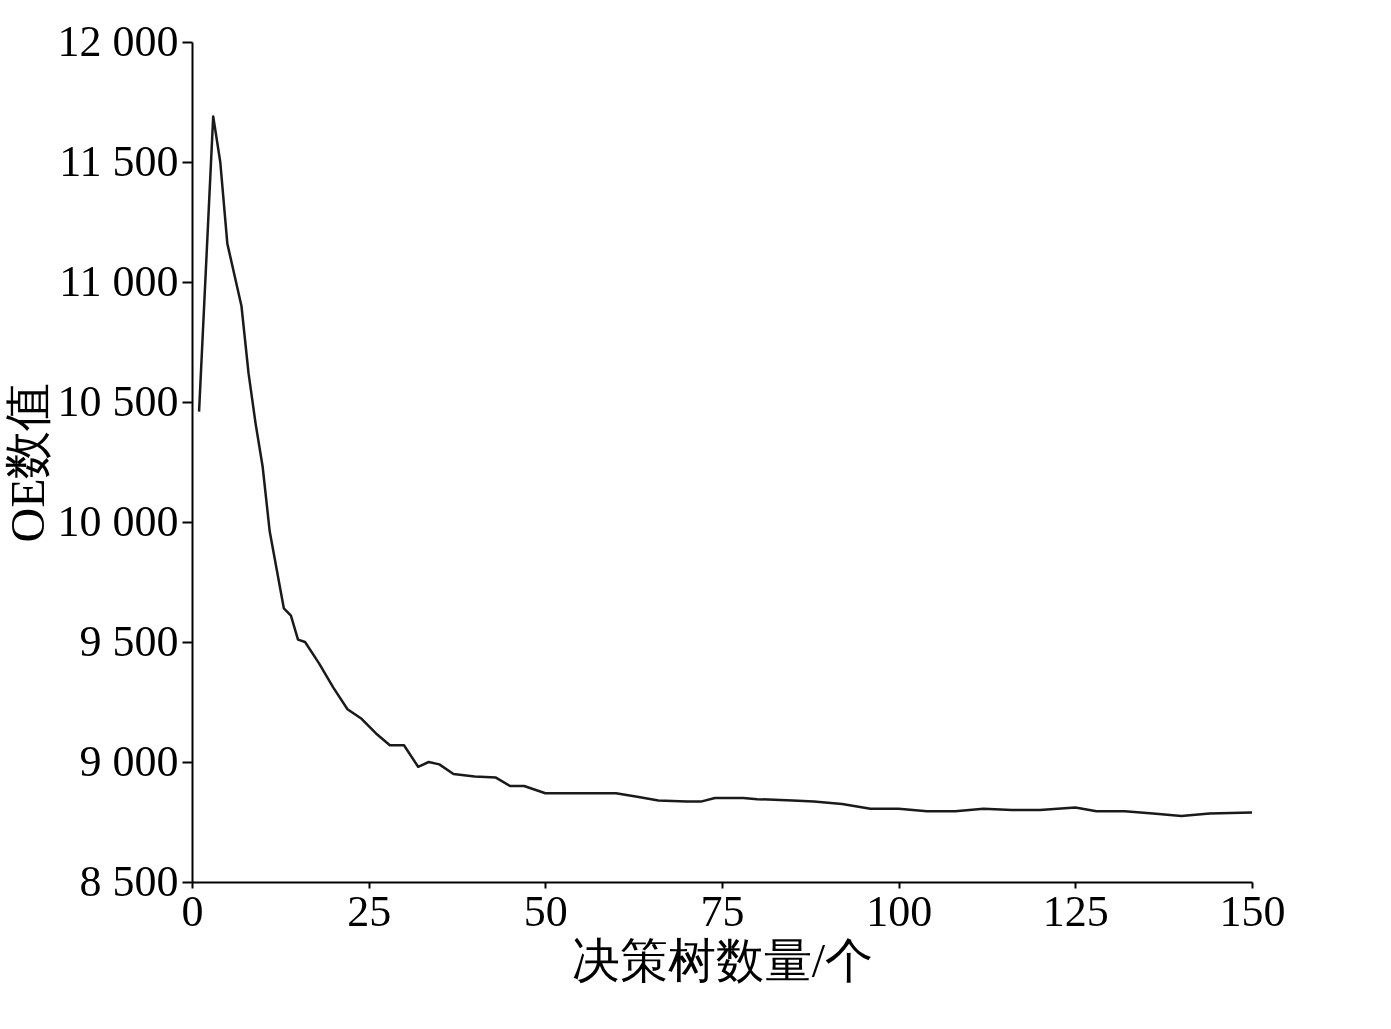 The image size is (1391, 1029). What do you see at coordinates (722, 960) in the screenshot?
I see `x-axis-title: 决策树数量/个` at bounding box center [722, 960].